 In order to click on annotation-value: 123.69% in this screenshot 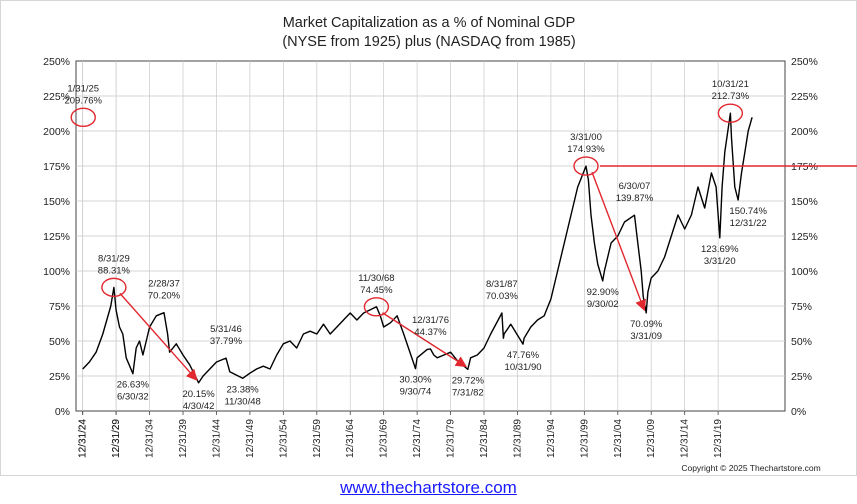, I will do `click(720, 249)`.